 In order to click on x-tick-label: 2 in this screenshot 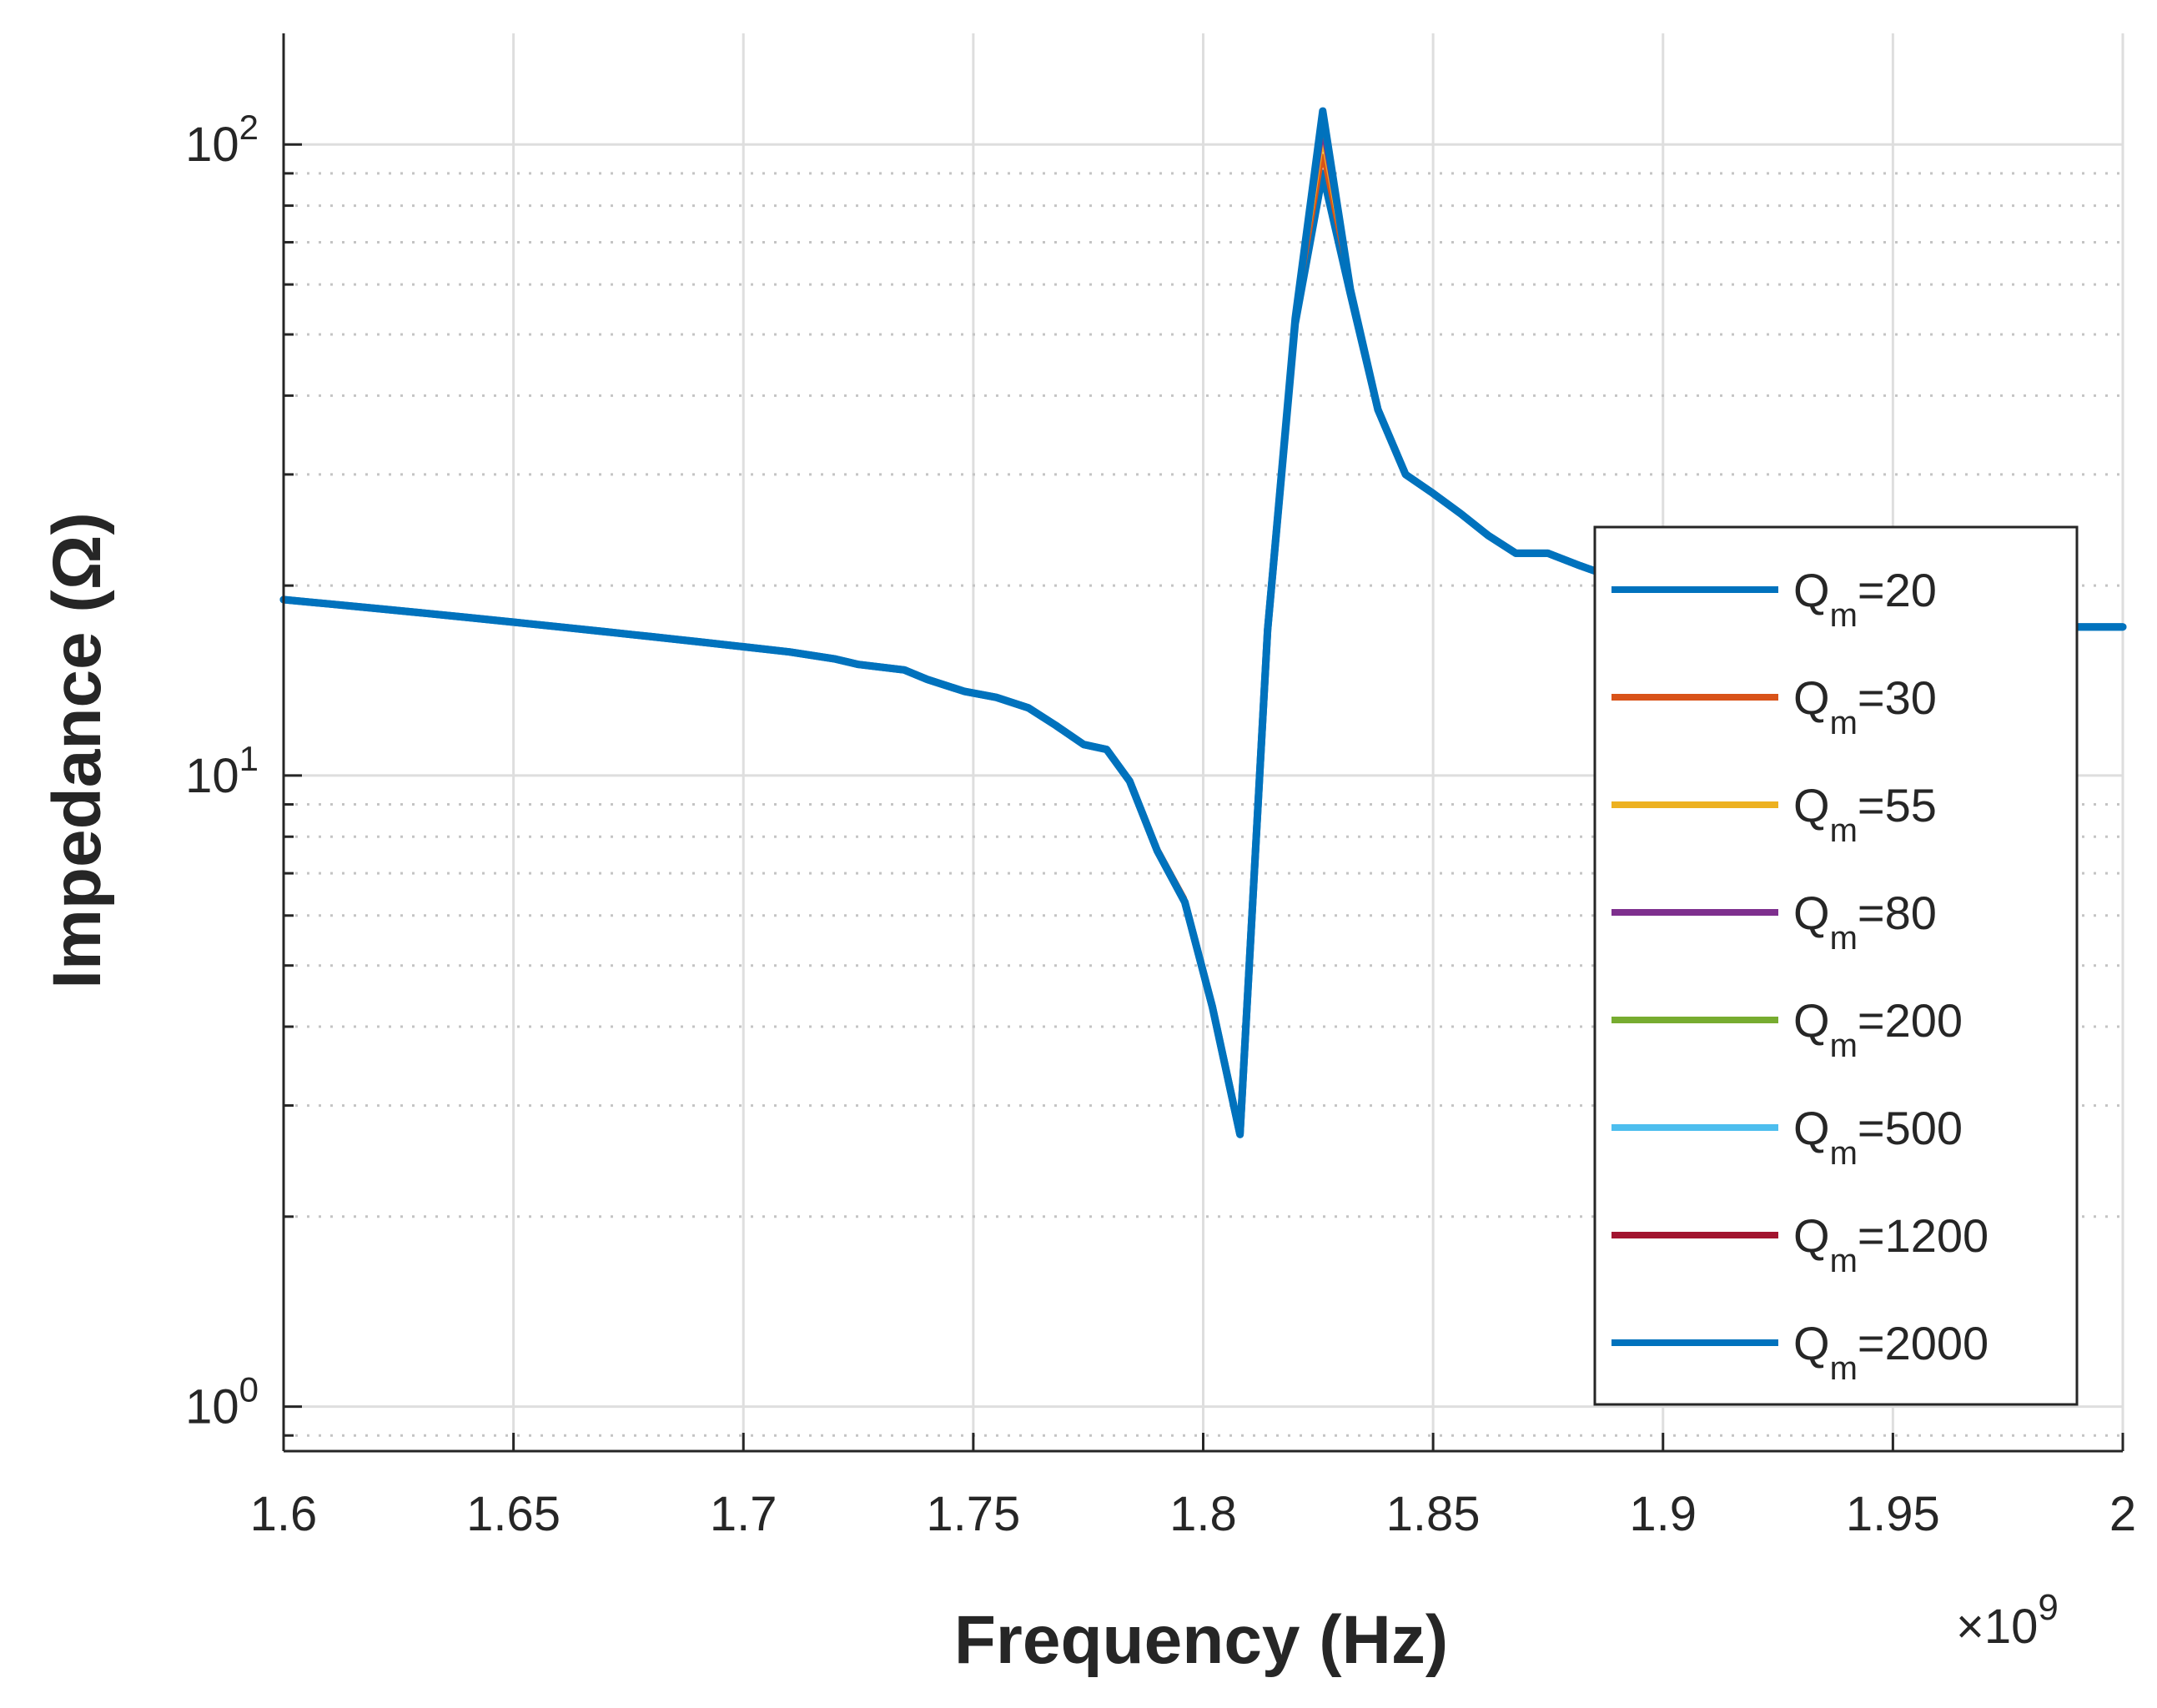, I will do `click(2122, 1514)`.